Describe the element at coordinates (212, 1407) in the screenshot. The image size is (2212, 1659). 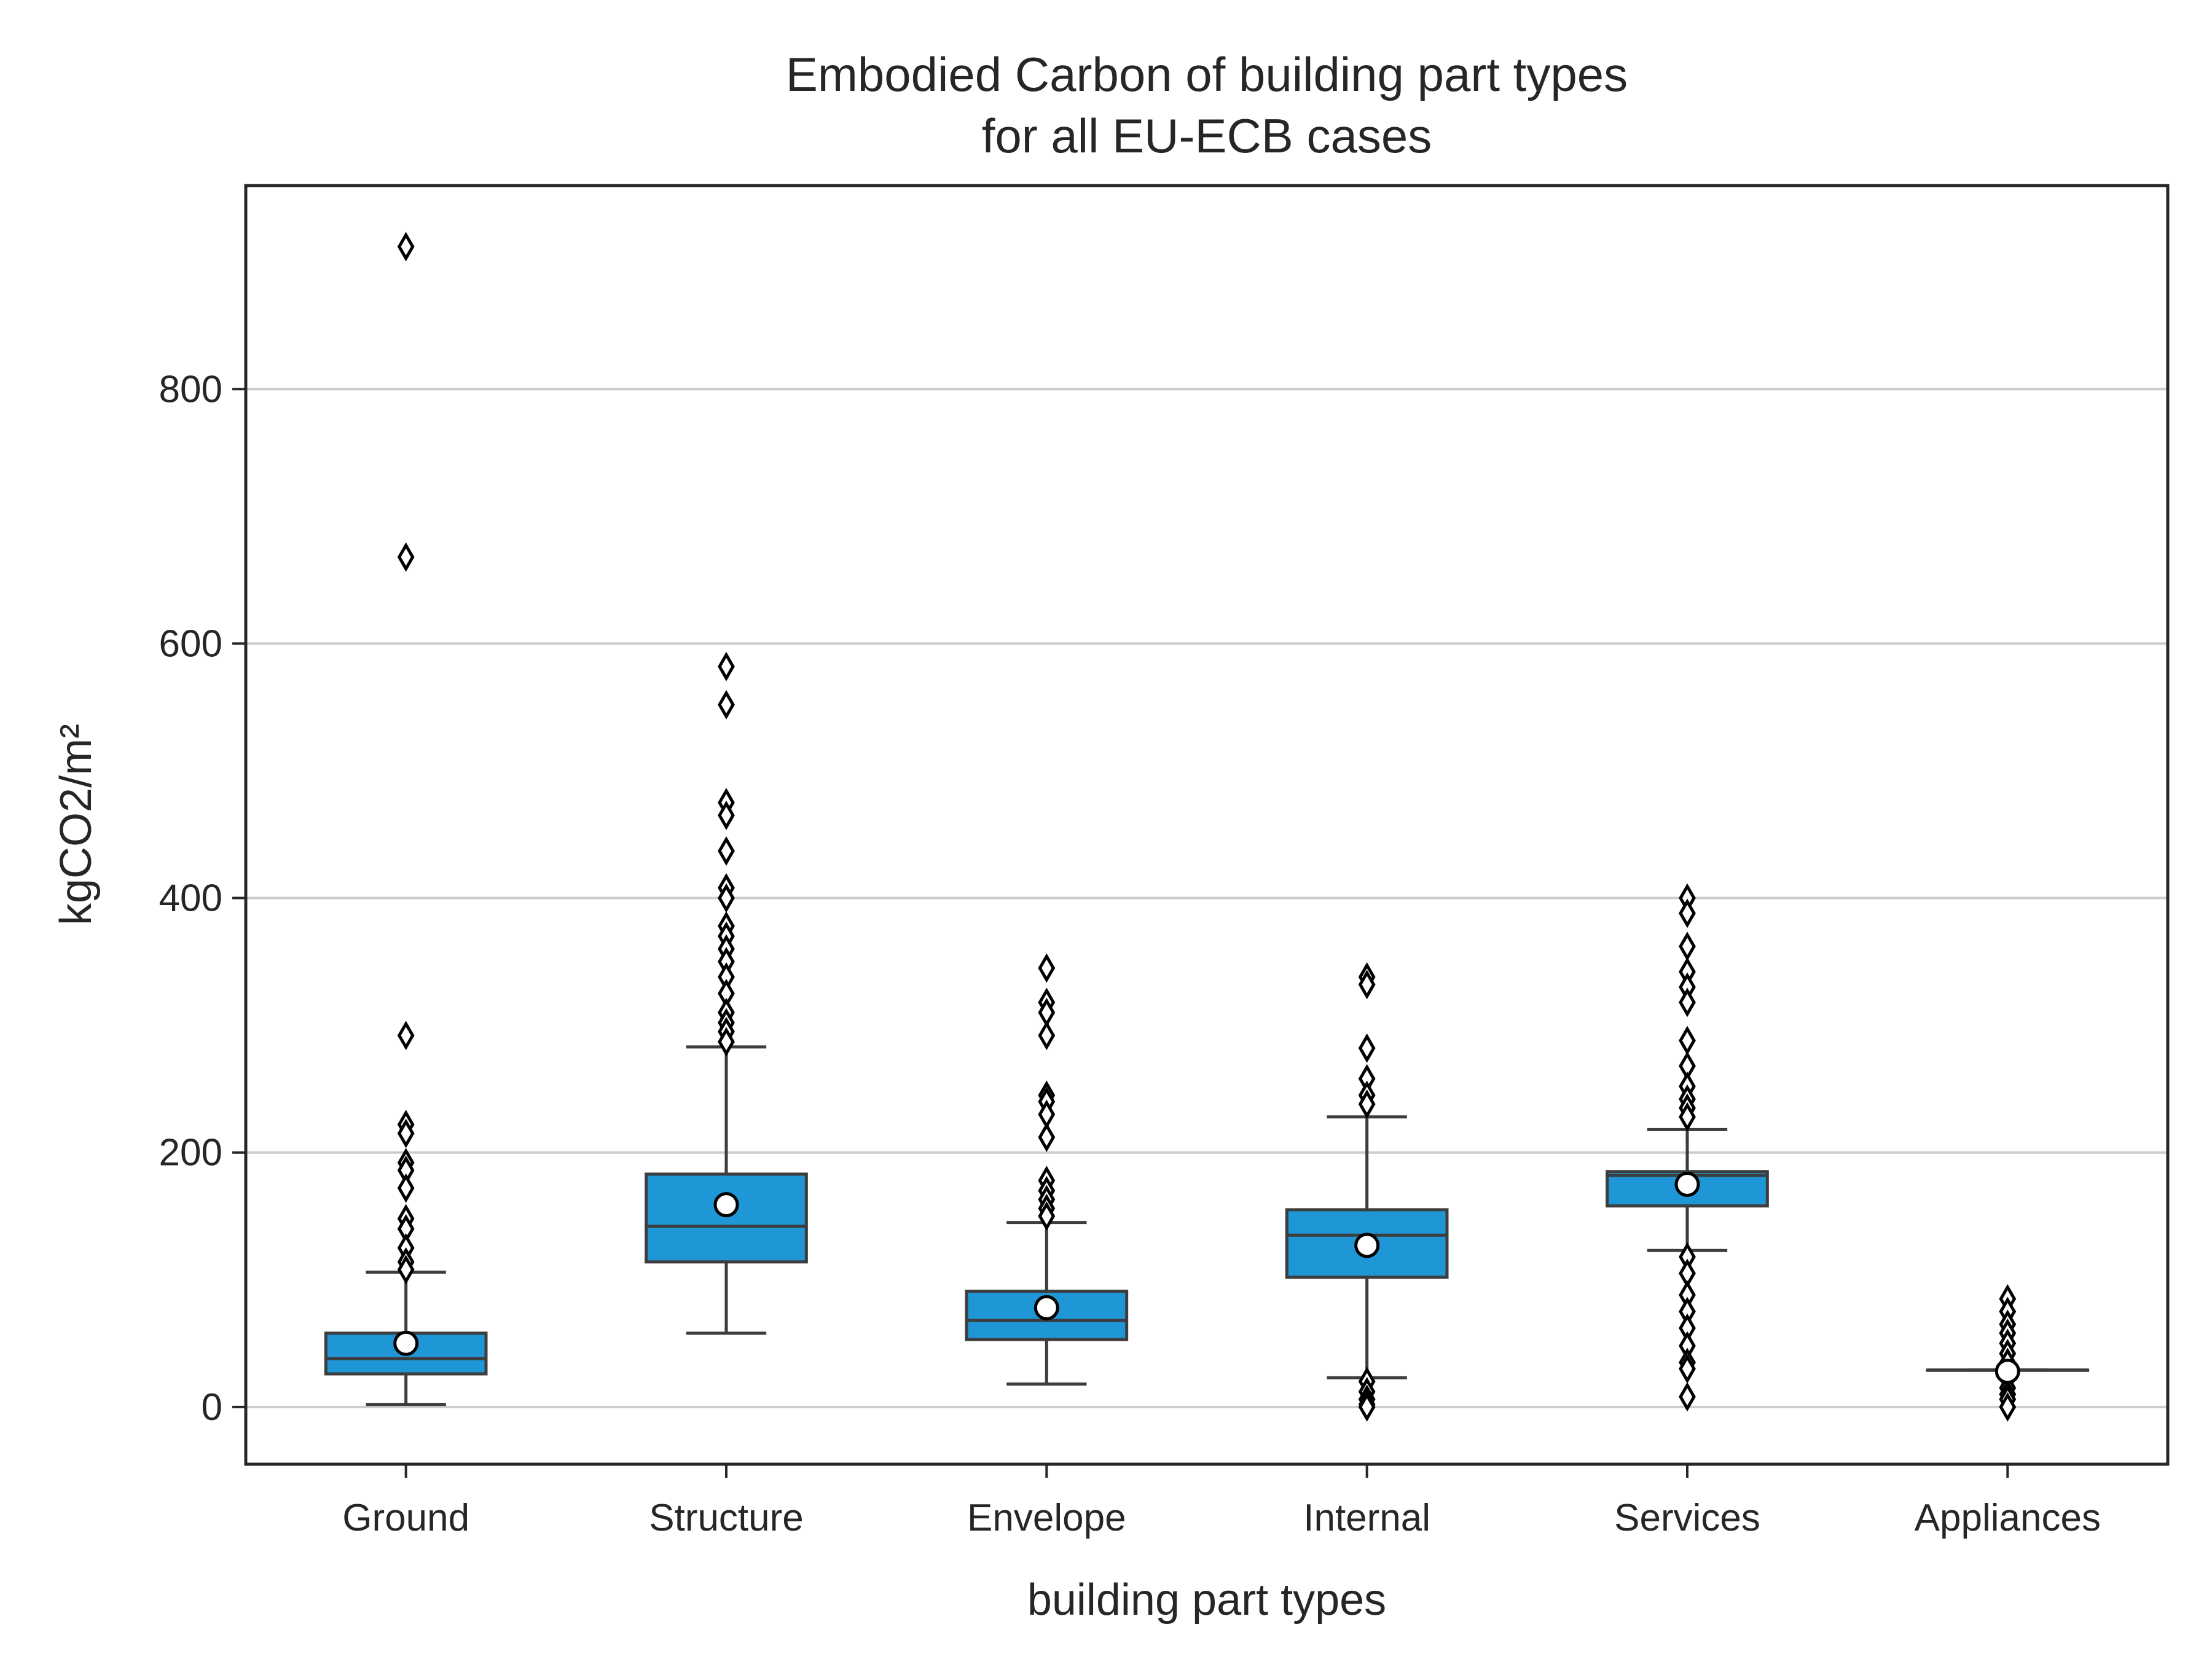
I see `y-tick-label-0: 0` at that location.